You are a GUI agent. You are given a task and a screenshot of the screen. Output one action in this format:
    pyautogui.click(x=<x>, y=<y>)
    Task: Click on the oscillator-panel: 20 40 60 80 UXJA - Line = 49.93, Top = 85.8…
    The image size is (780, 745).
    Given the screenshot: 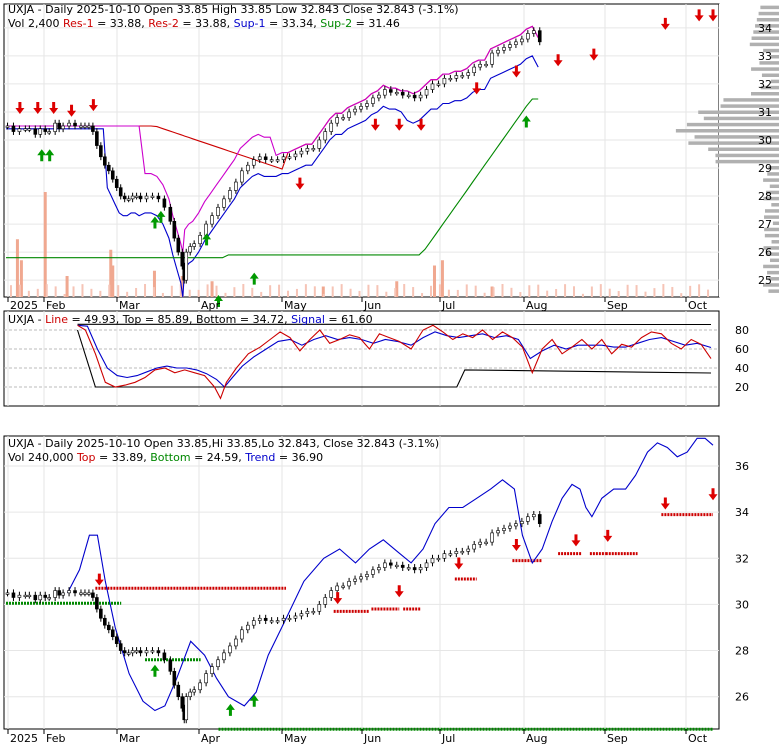 What is the action you would take?
    pyautogui.click(x=376, y=358)
    